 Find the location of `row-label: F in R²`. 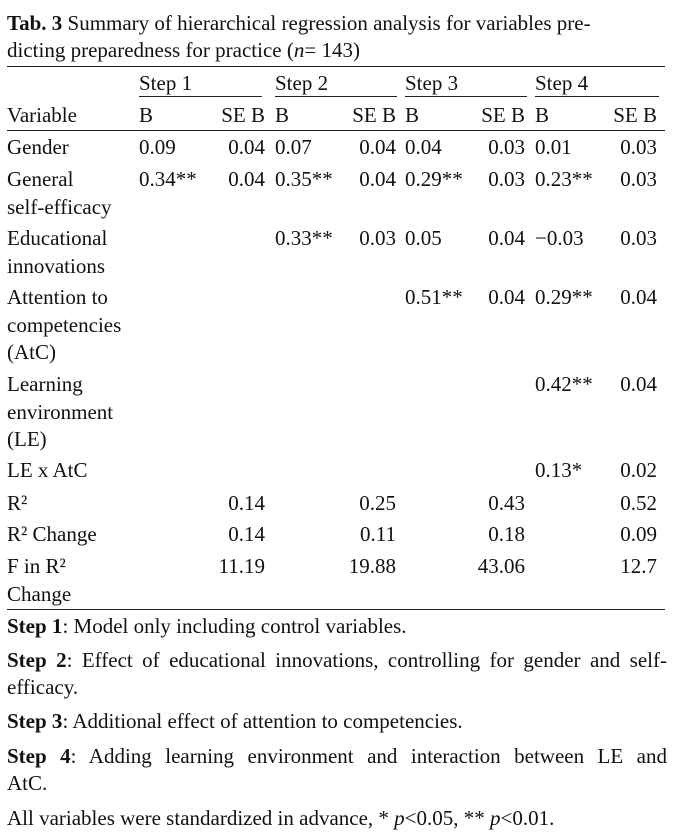

row-label: F in R² is located at coordinates (36, 566).